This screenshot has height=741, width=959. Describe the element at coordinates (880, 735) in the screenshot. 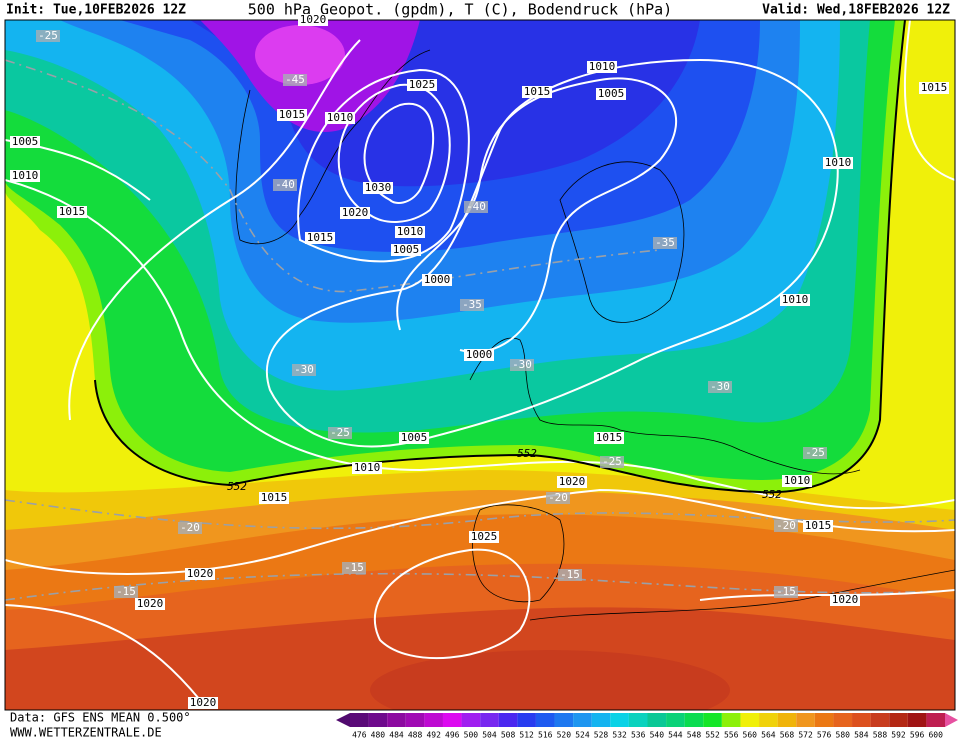

I see `scale-label: 588` at that location.